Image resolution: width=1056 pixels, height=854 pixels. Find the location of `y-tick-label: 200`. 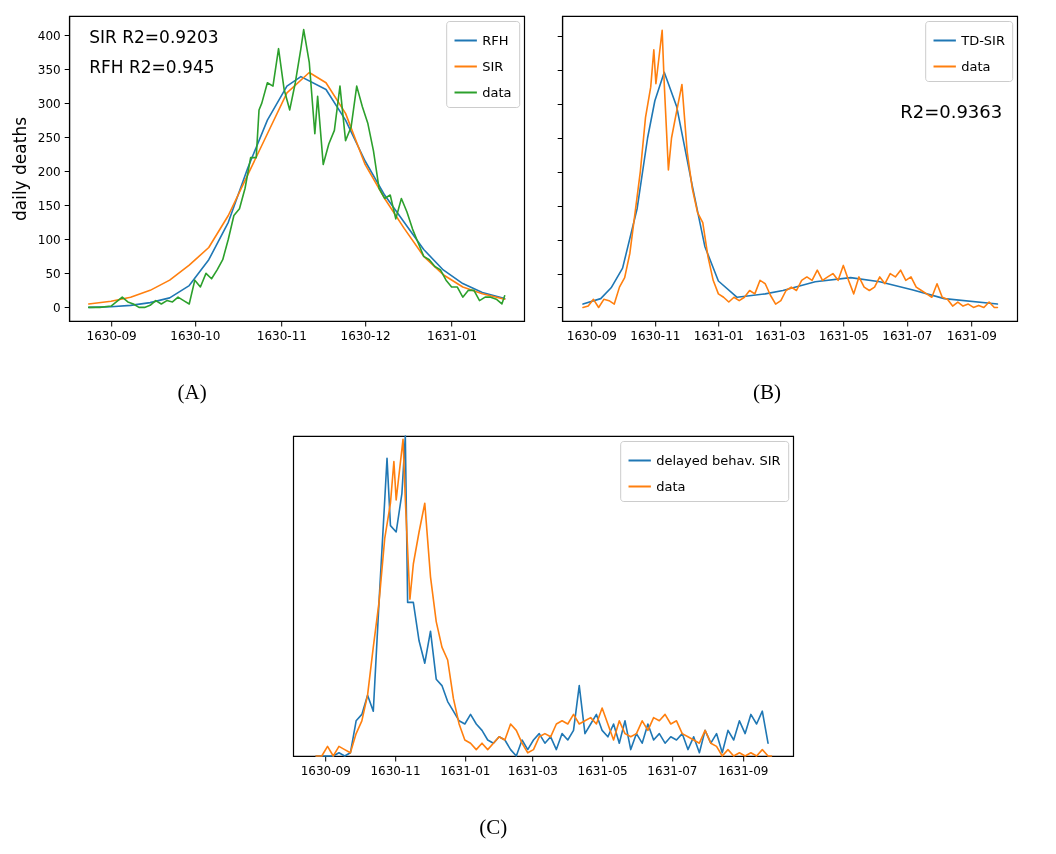

y-tick-label: 200 is located at coordinates (49, 171).